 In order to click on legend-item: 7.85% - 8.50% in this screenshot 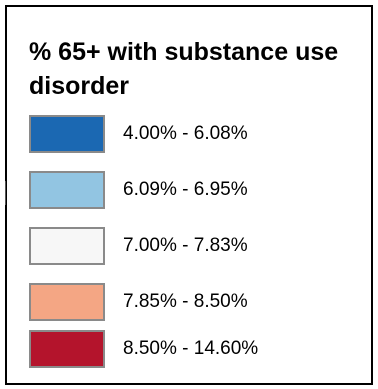, I will do `click(194, 303)`.